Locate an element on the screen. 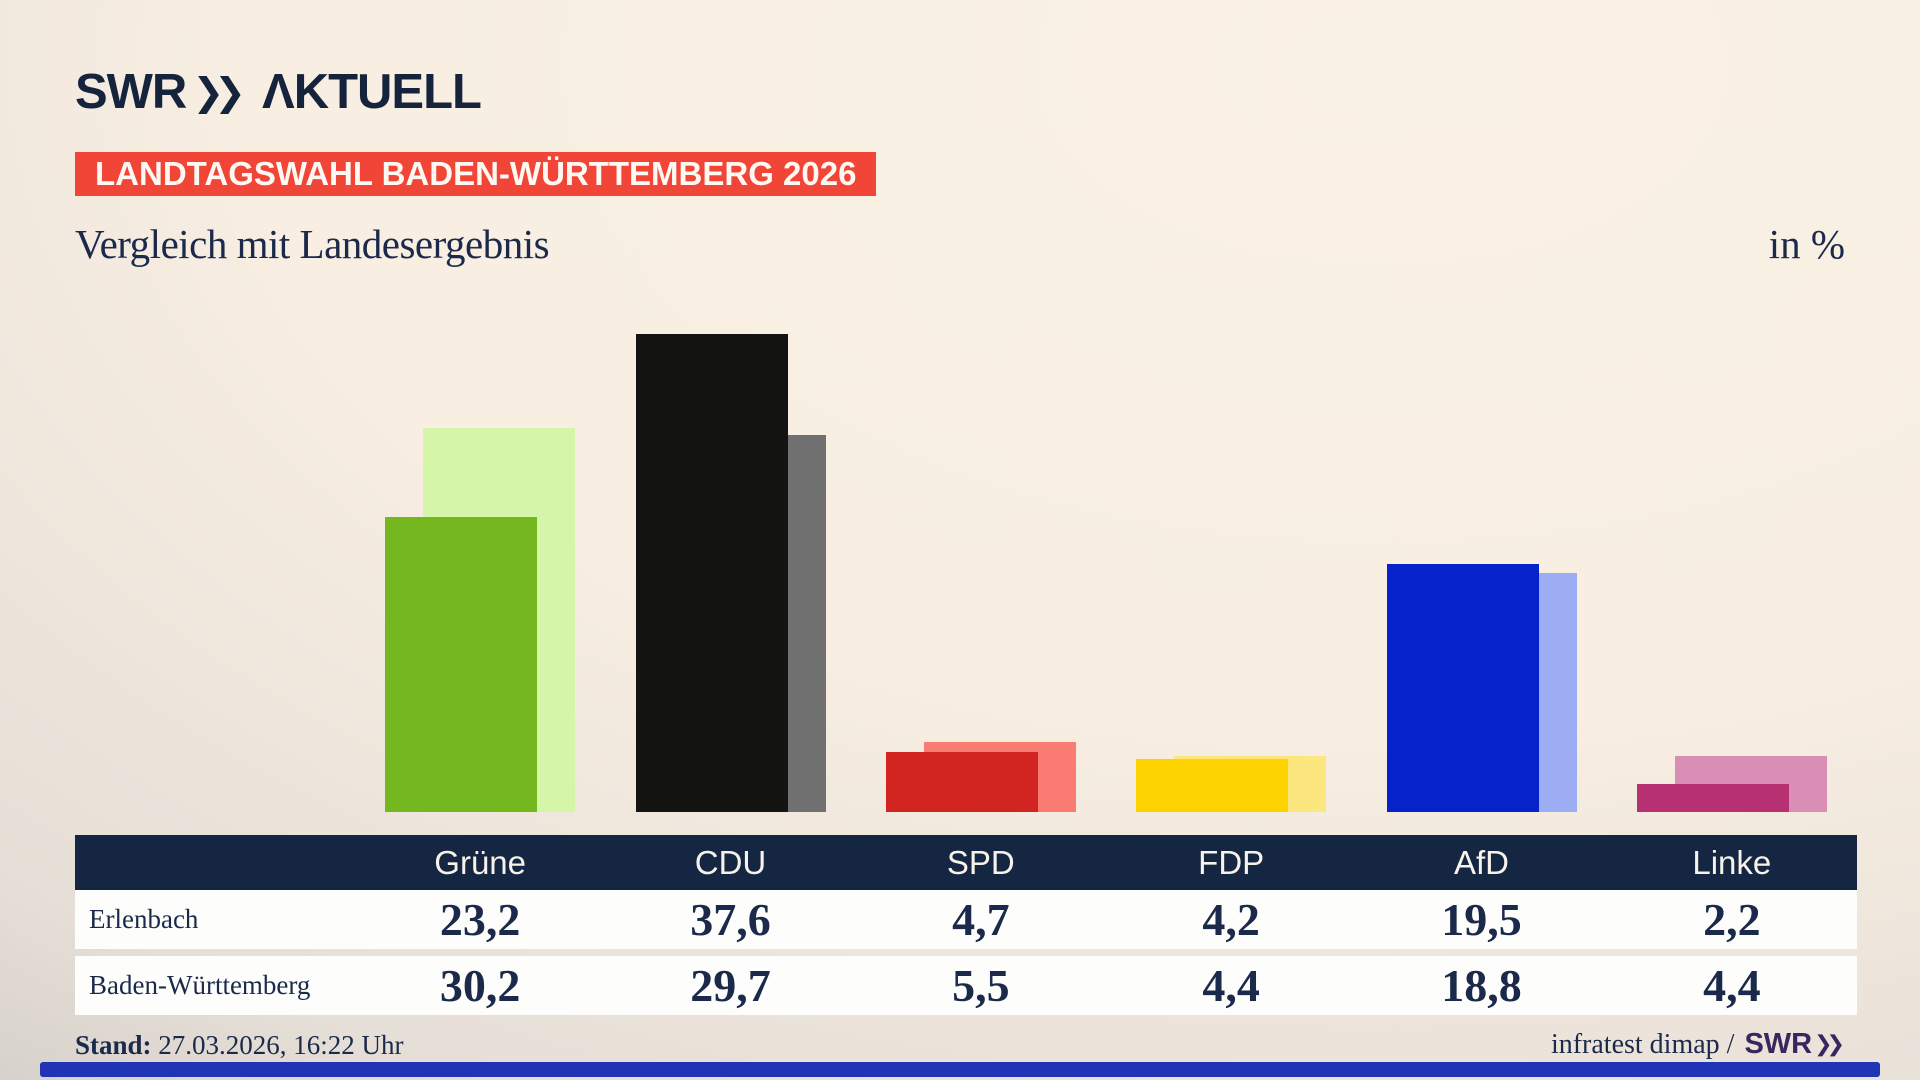 The height and width of the screenshot is (1080, 1920). row-label: Erlenbach is located at coordinates (144, 919).